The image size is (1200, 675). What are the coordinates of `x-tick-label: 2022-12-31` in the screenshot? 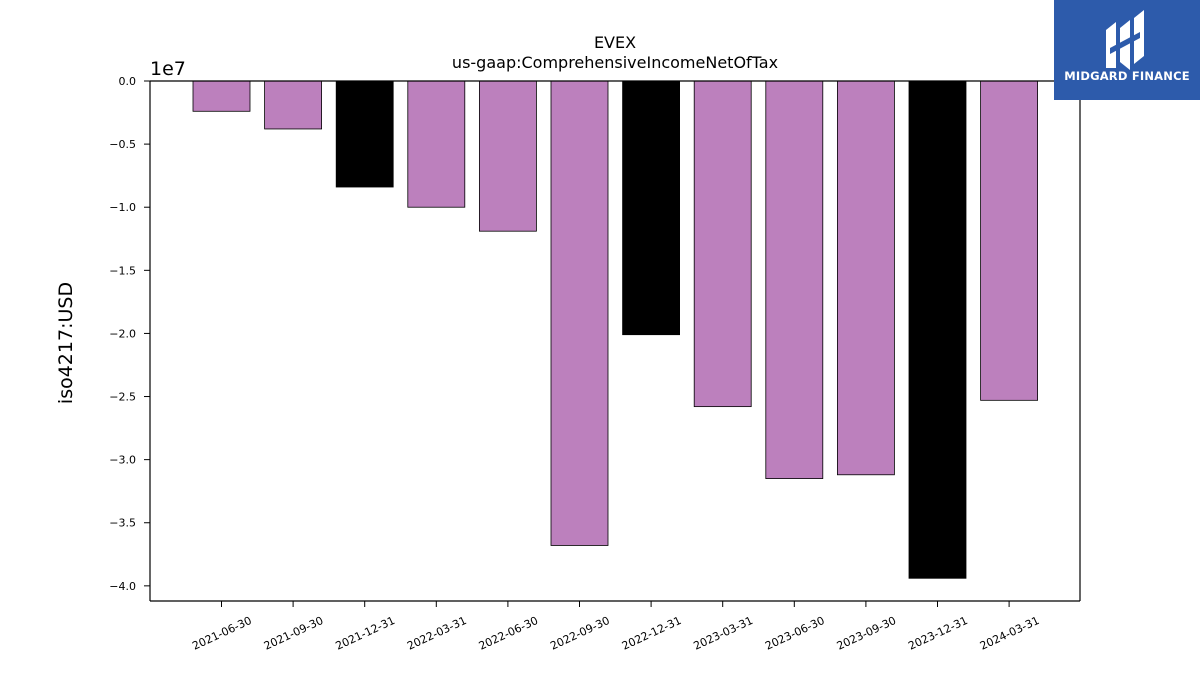 It's located at (651, 633).